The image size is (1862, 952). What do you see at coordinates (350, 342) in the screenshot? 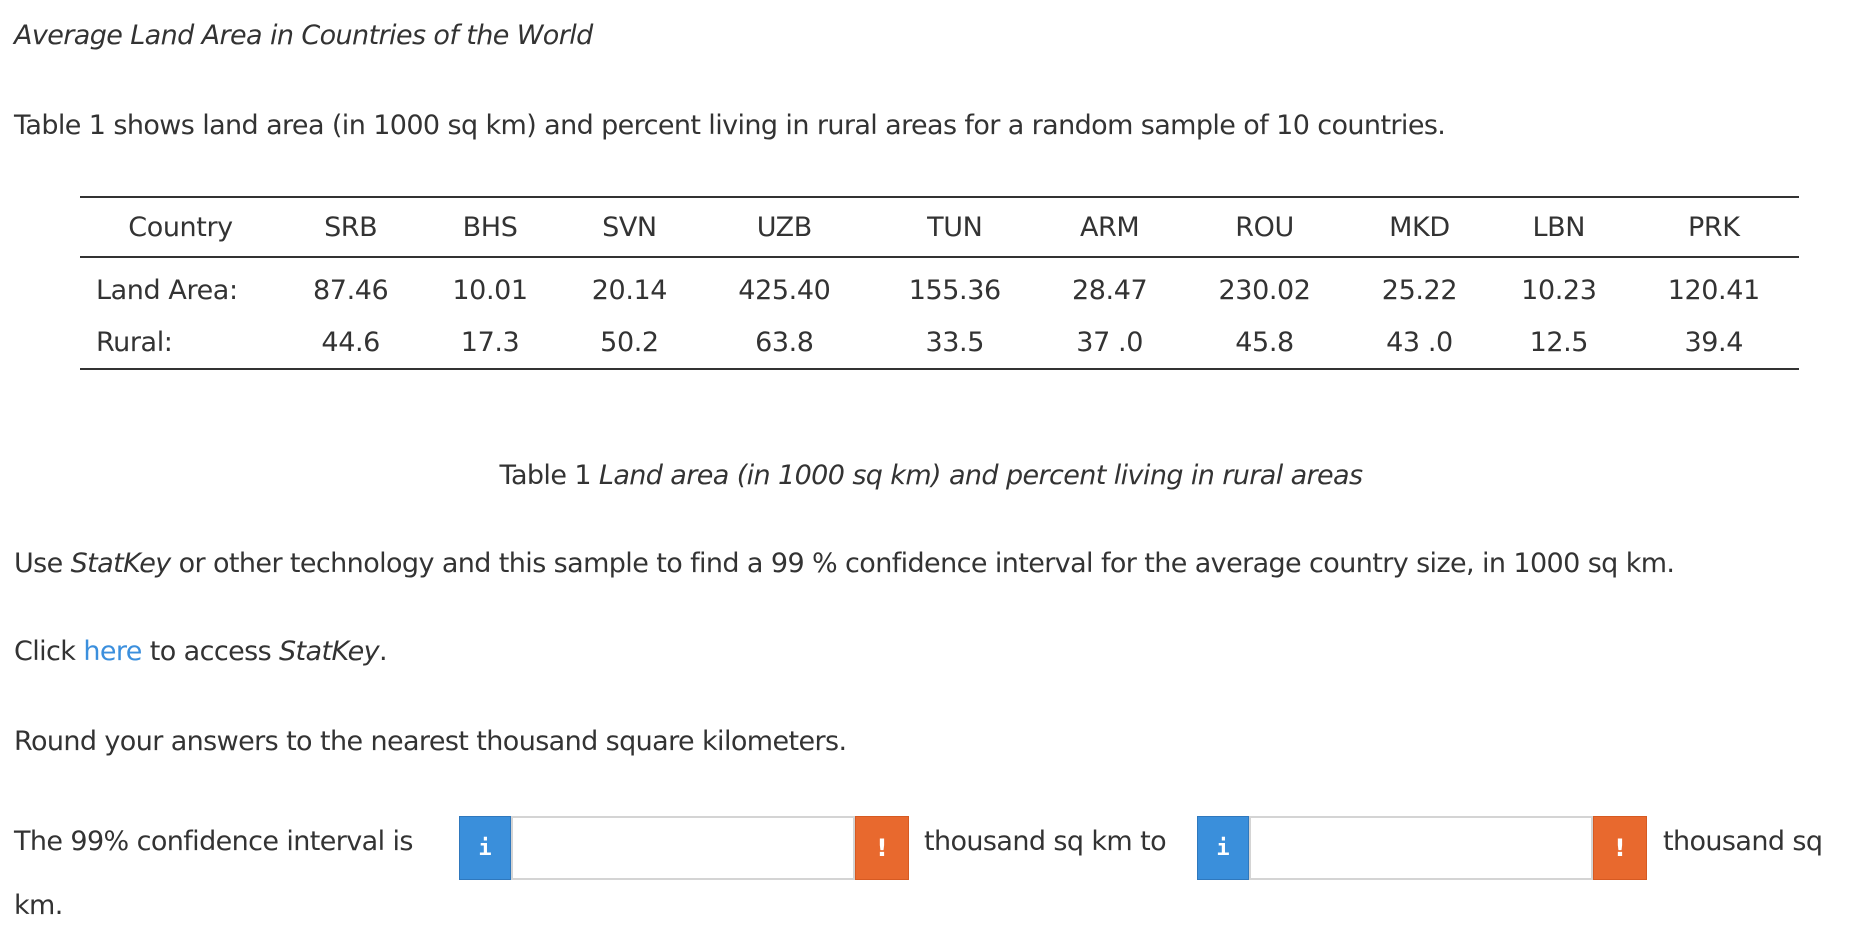
I see `table-cell: 44.6` at bounding box center [350, 342].